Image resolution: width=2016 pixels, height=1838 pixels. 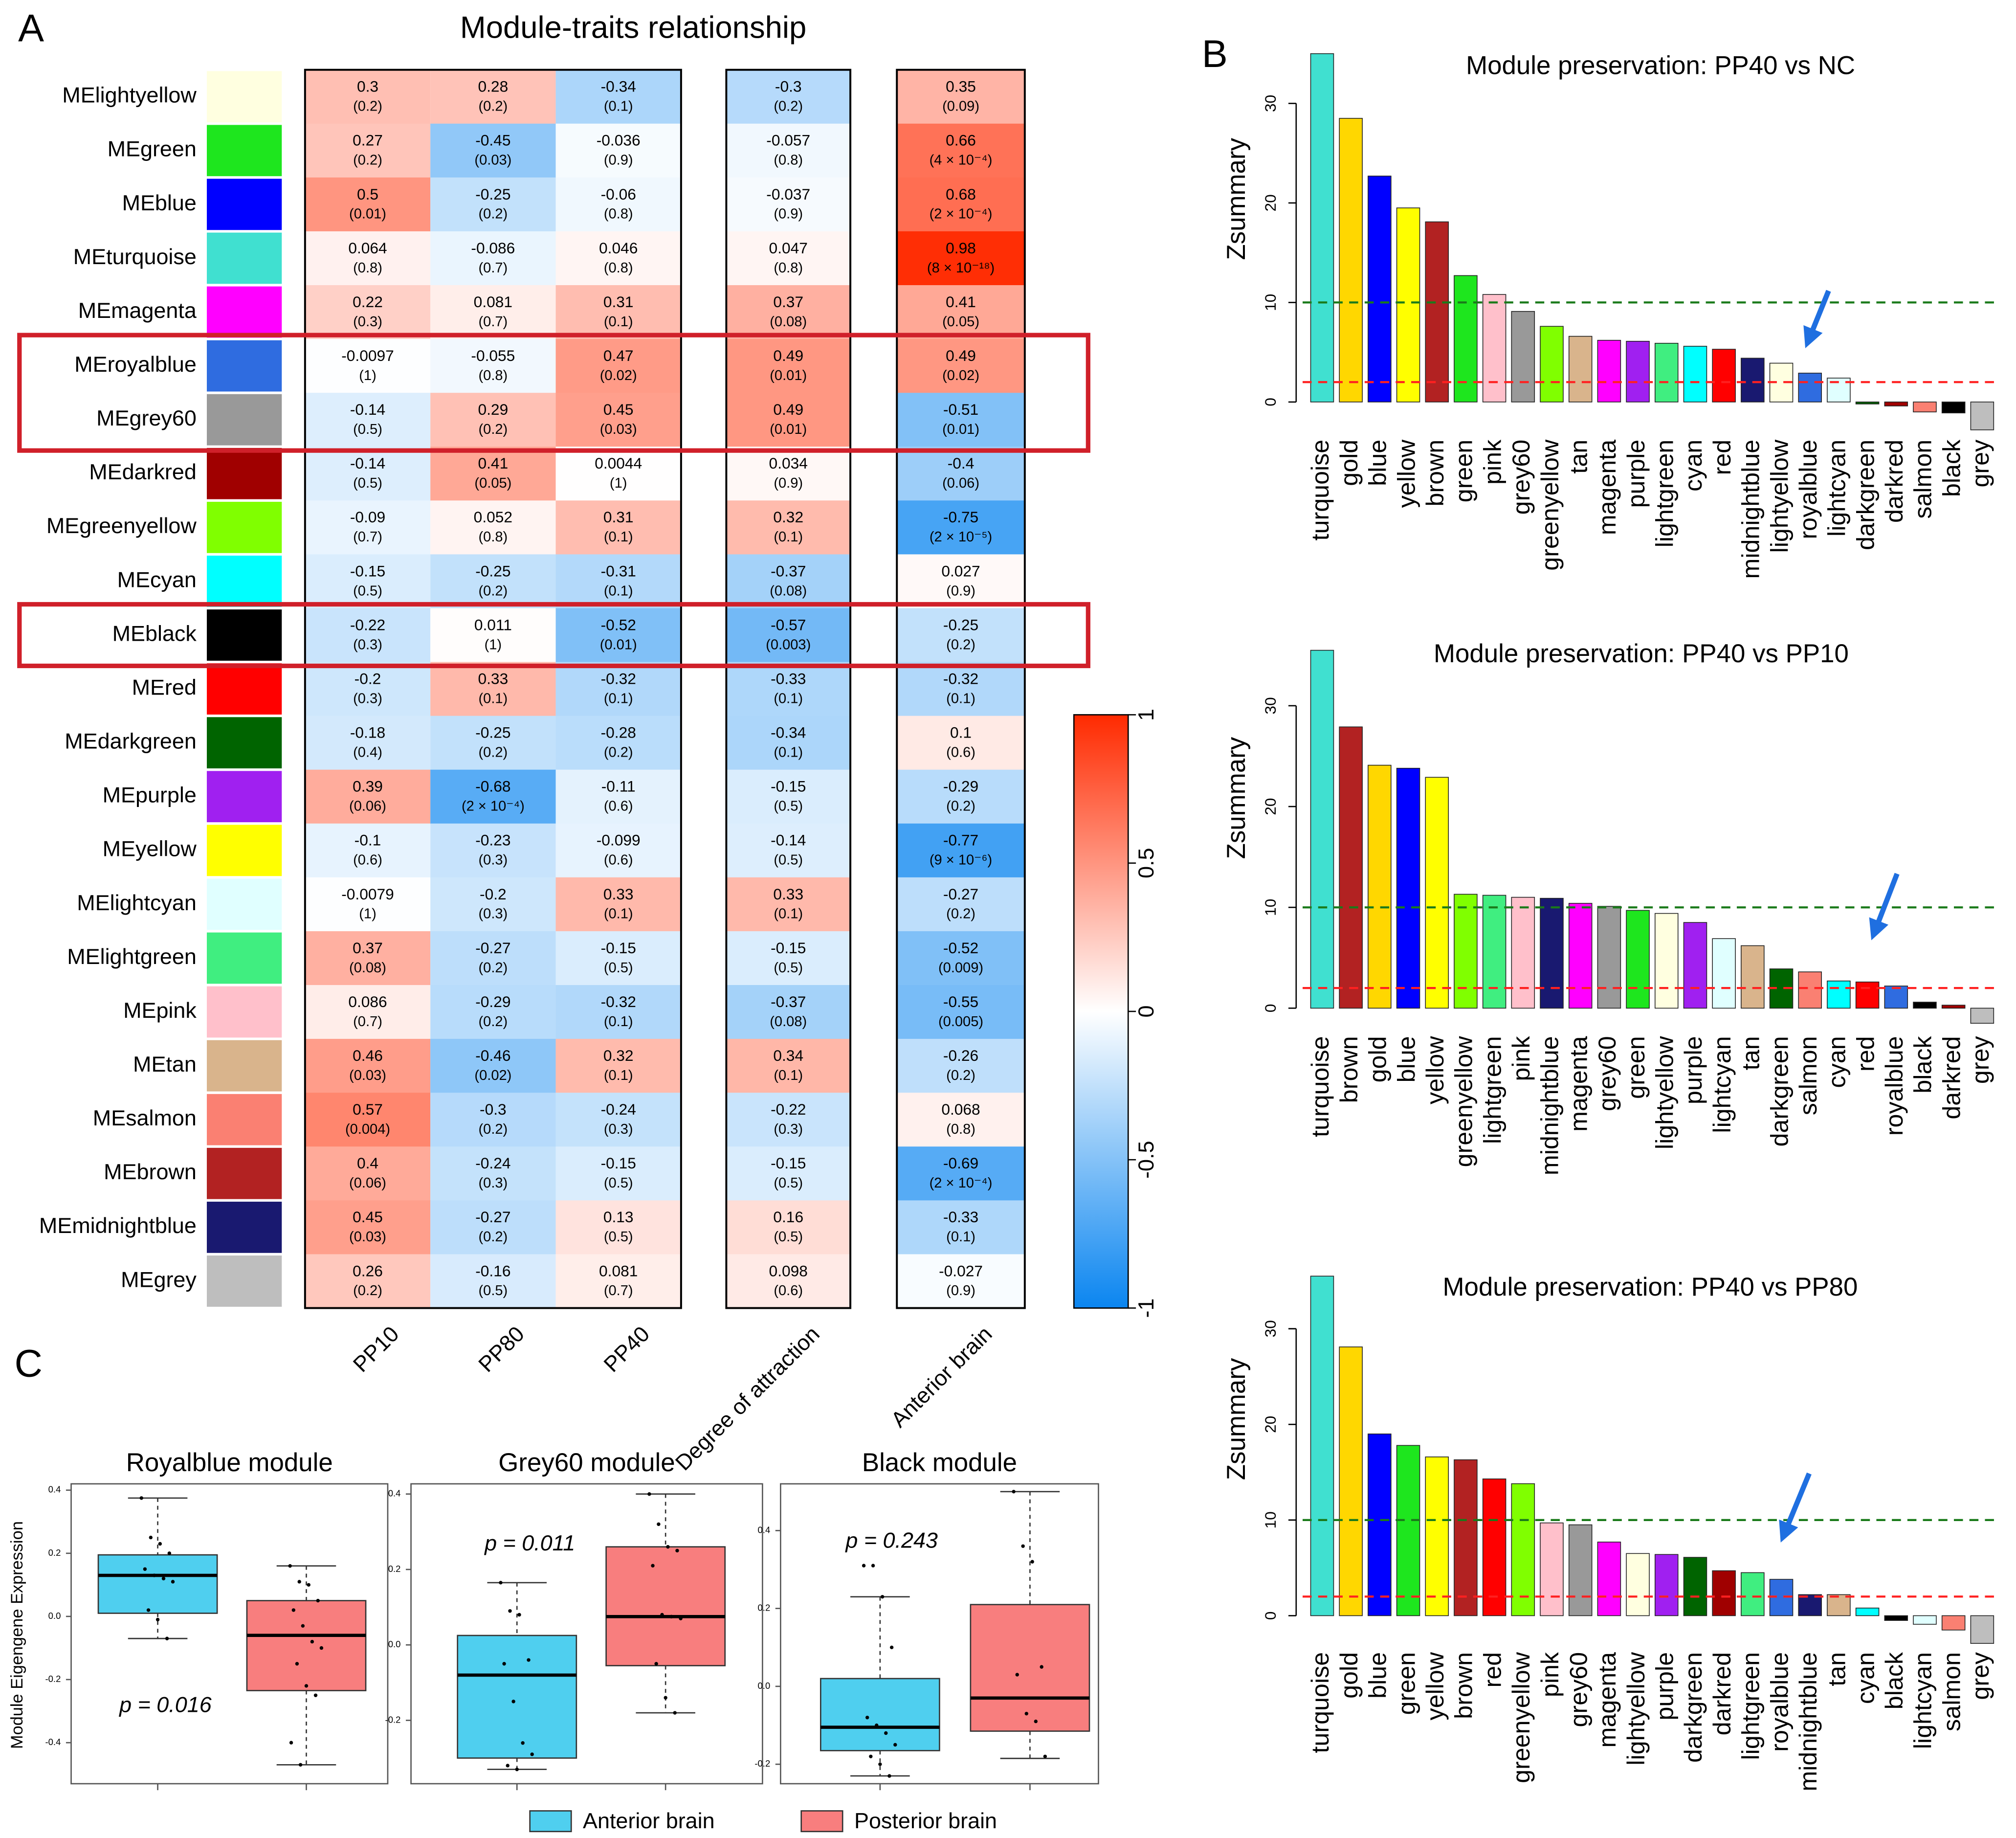 What do you see at coordinates (1951, 468) in the screenshot?
I see `x-tick-label: black` at bounding box center [1951, 468].